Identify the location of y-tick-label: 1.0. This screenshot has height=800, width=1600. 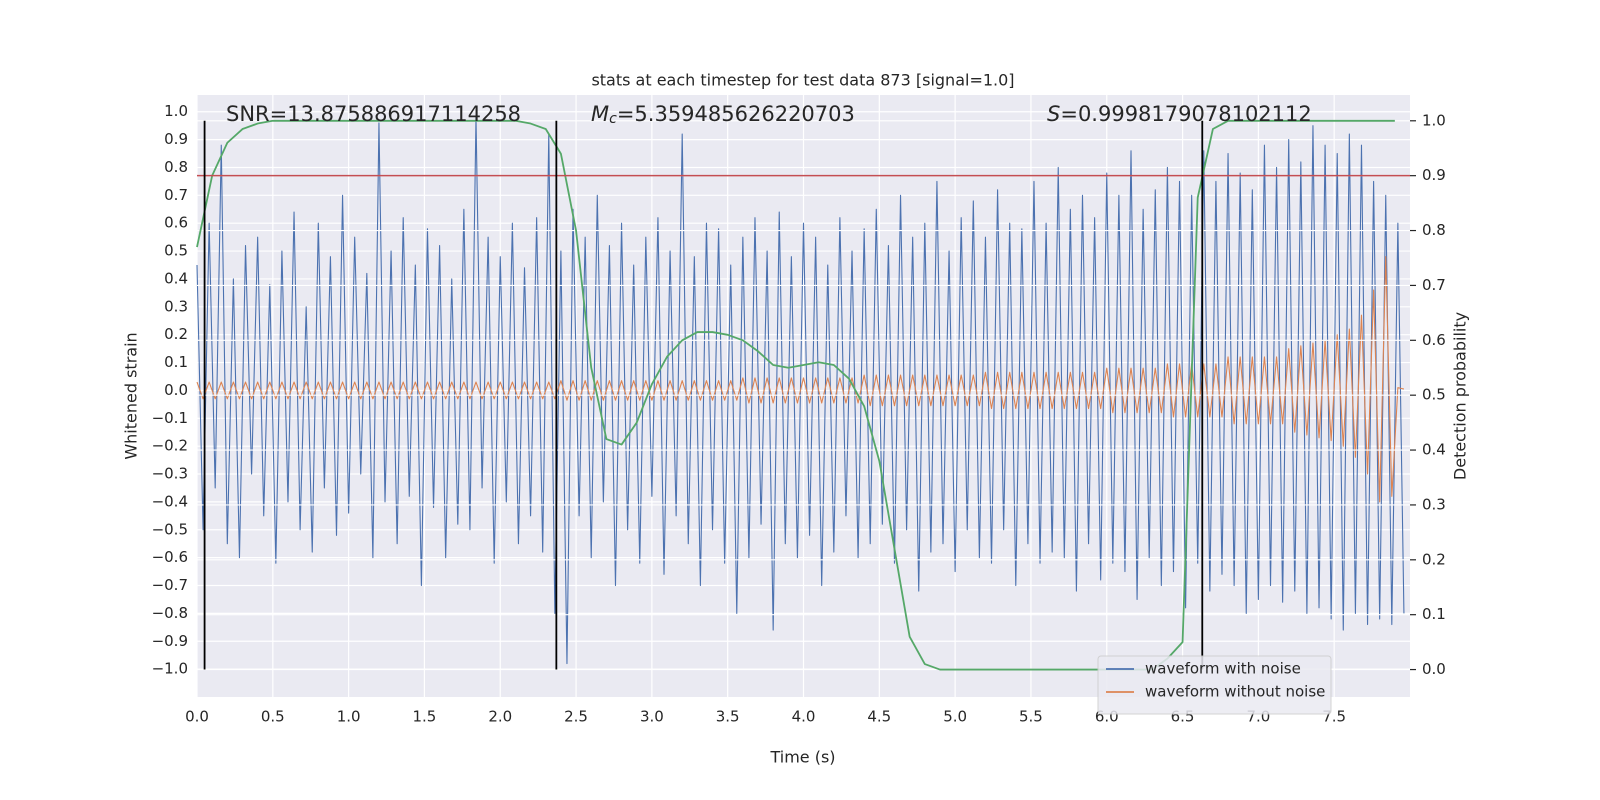
(176, 111).